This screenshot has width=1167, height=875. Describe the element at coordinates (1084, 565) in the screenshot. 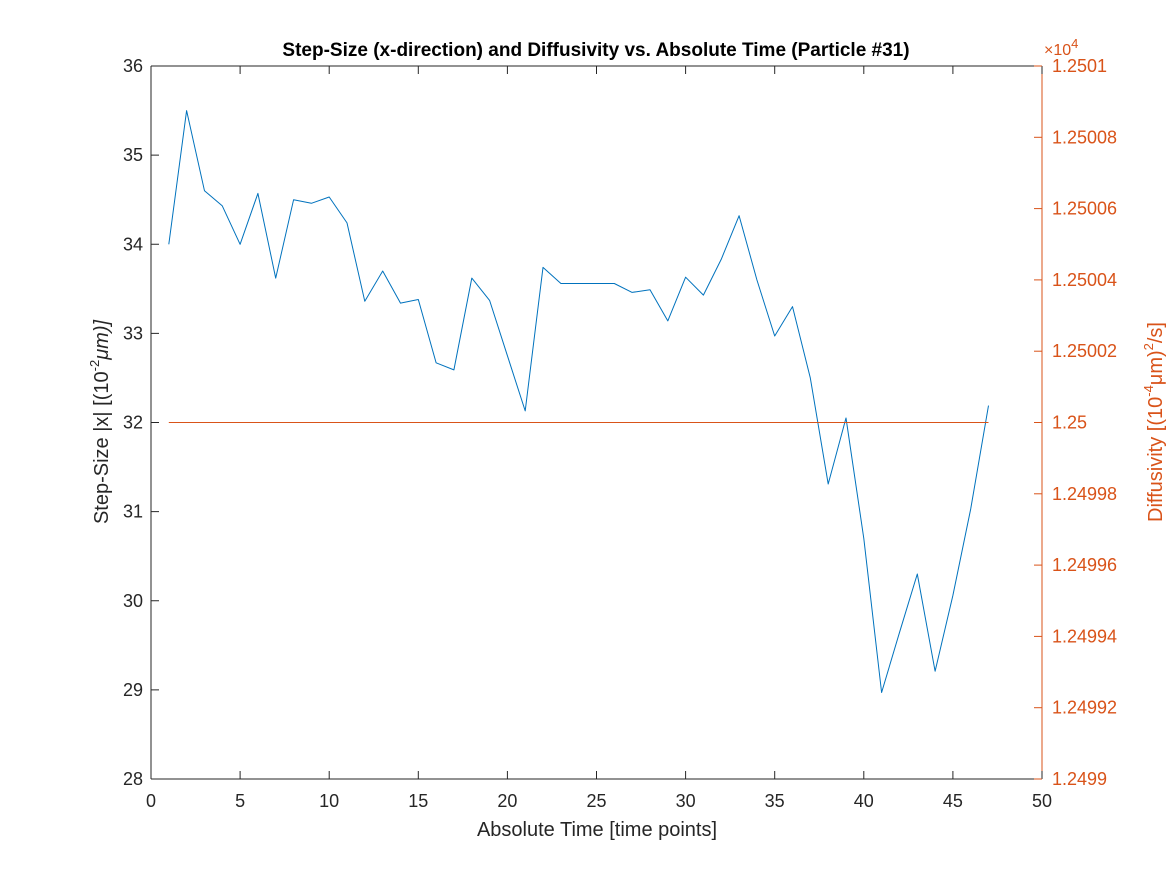

I see `right-y-tick-label: 1.24996` at that location.